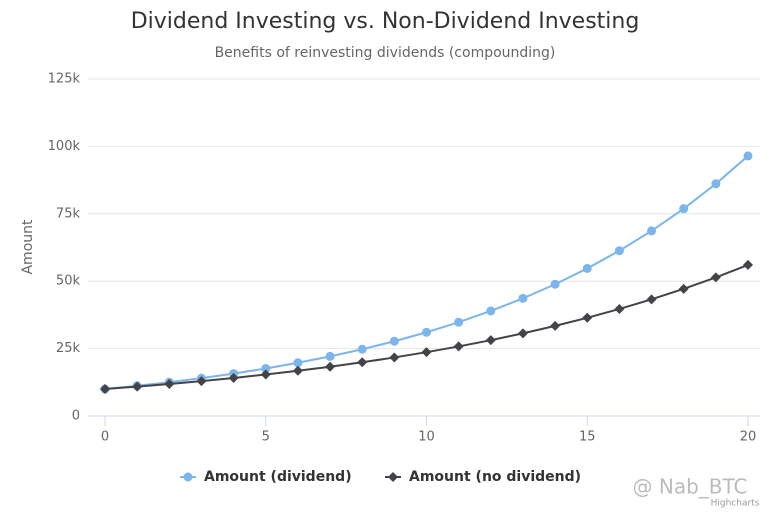  What do you see at coordinates (76, 416) in the screenshot?
I see `y-tick-label: 0` at bounding box center [76, 416].